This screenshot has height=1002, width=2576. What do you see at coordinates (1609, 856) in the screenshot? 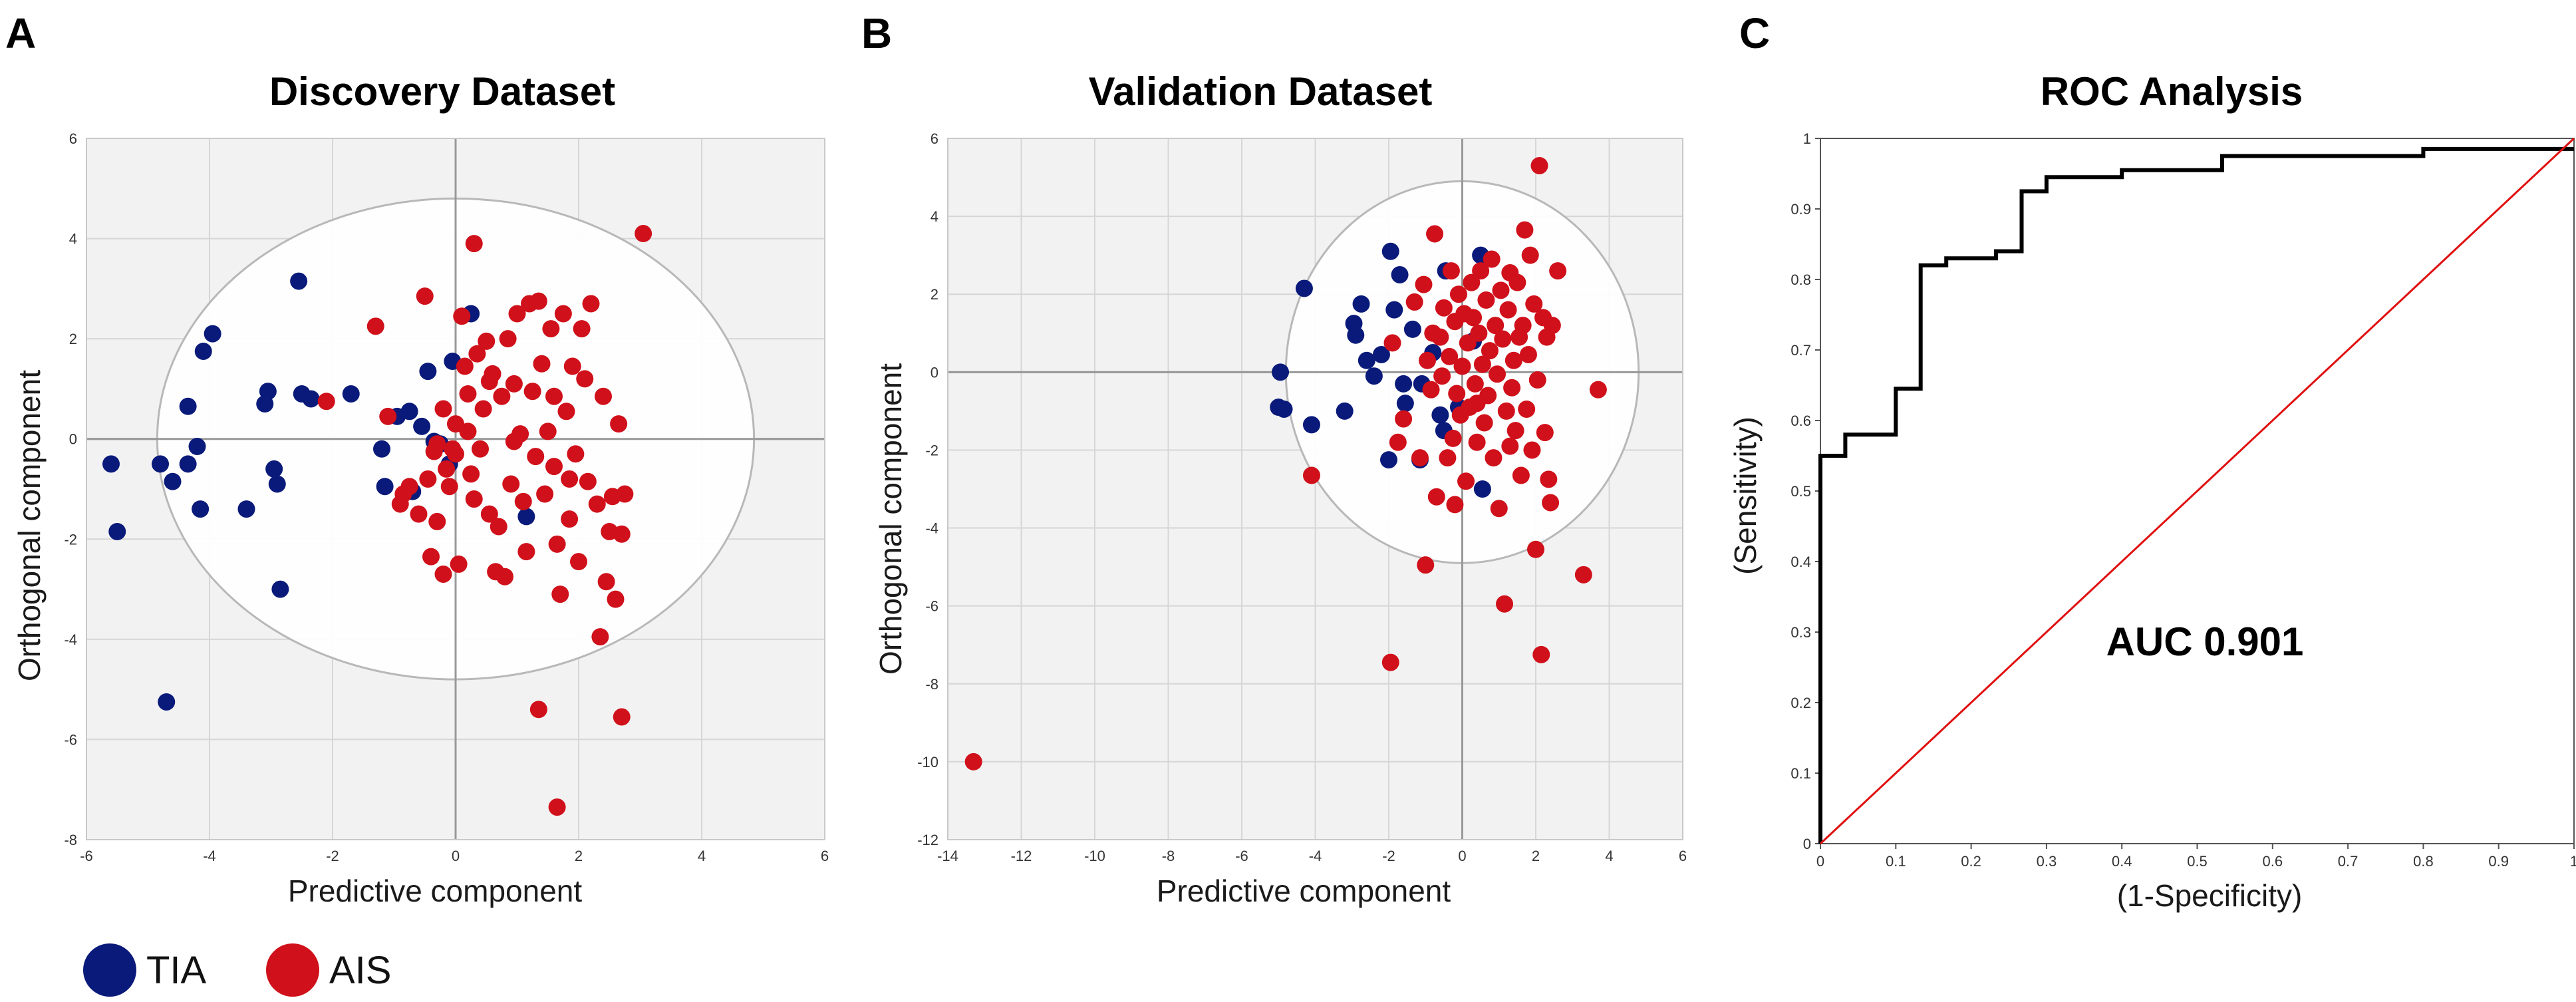
I see `x-tick-label-validation: 4` at bounding box center [1609, 856].